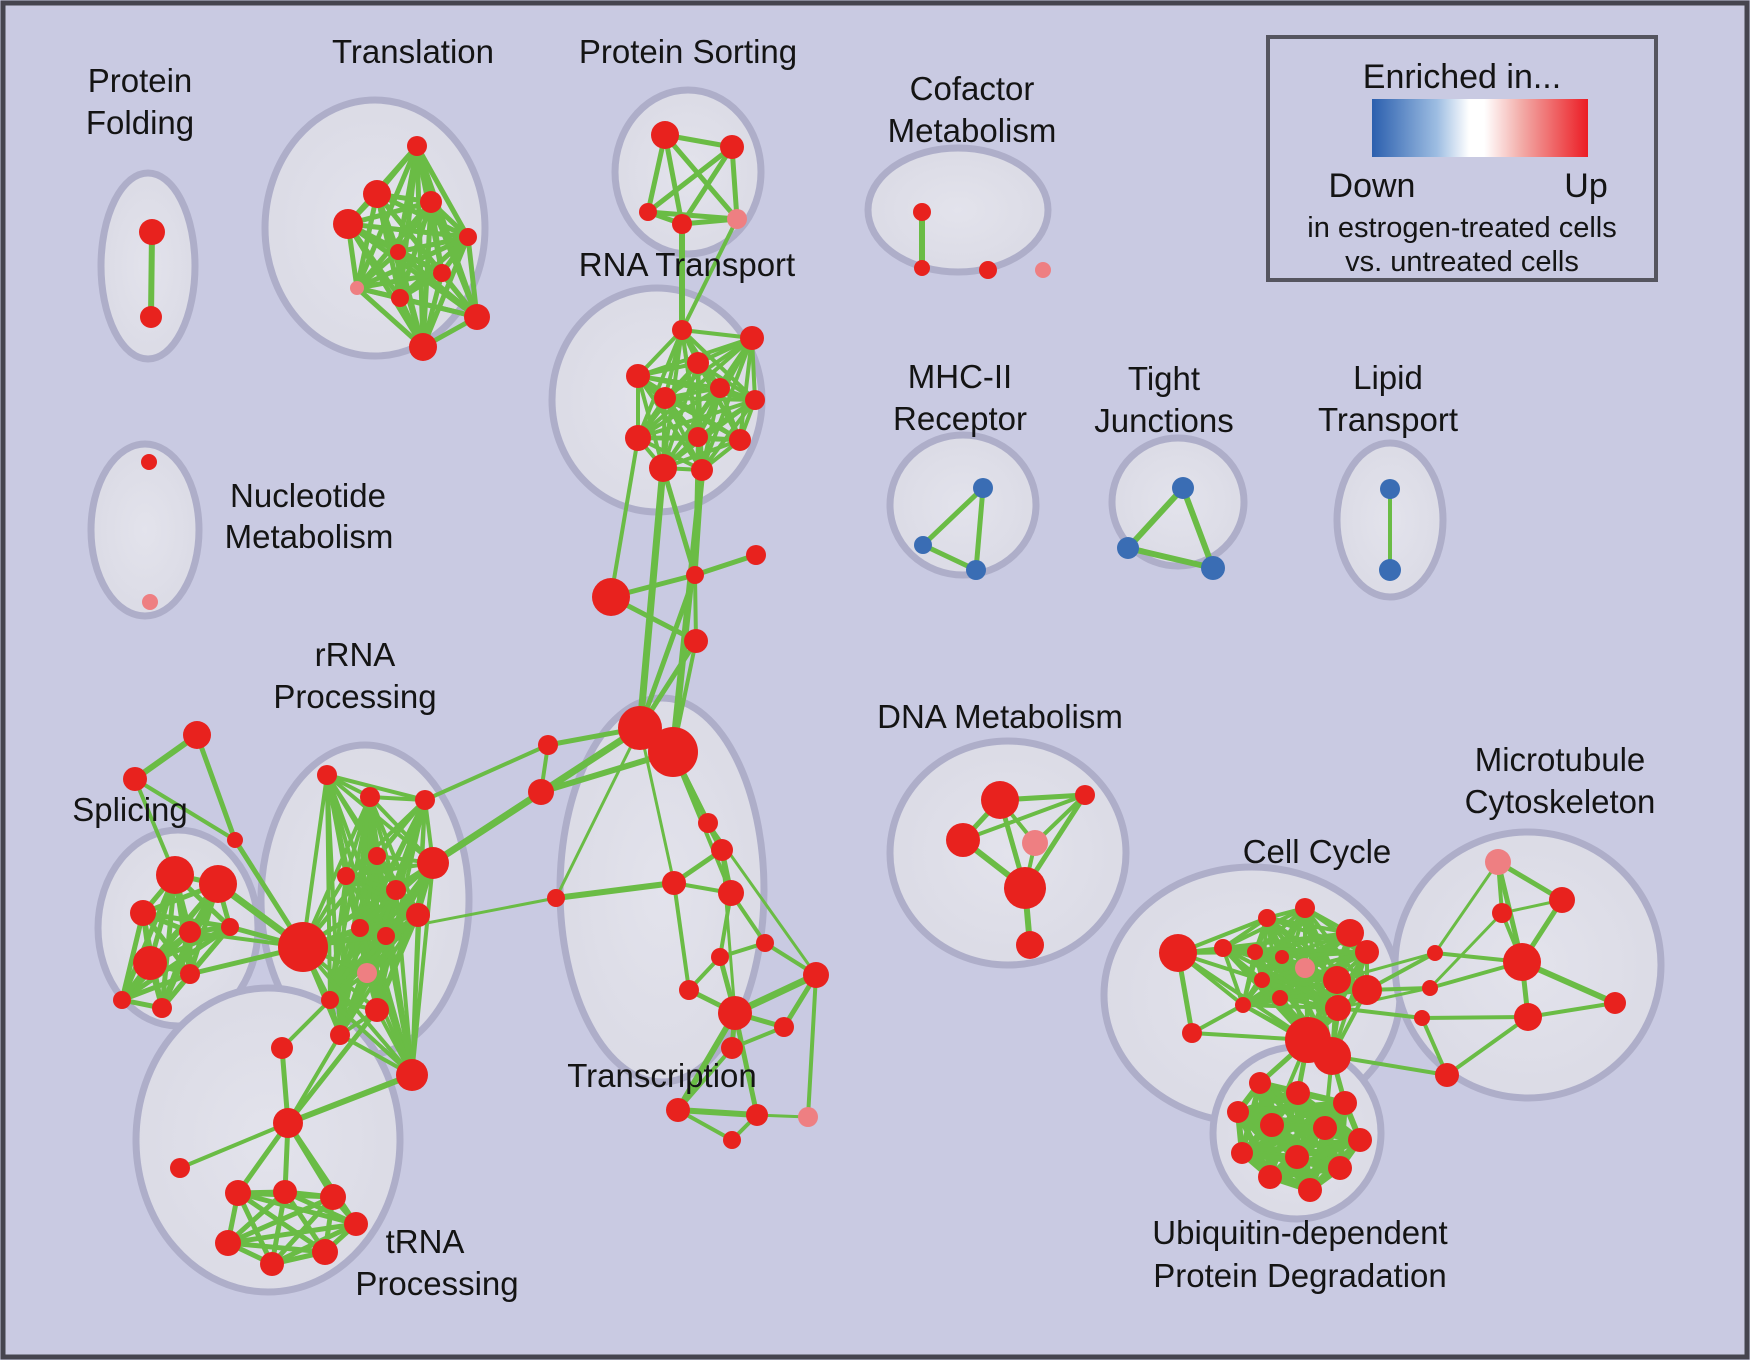 The height and width of the screenshot is (1360, 1750). What do you see at coordinates (1585, 186) in the screenshot?
I see `legend-up-label: Up` at bounding box center [1585, 186].